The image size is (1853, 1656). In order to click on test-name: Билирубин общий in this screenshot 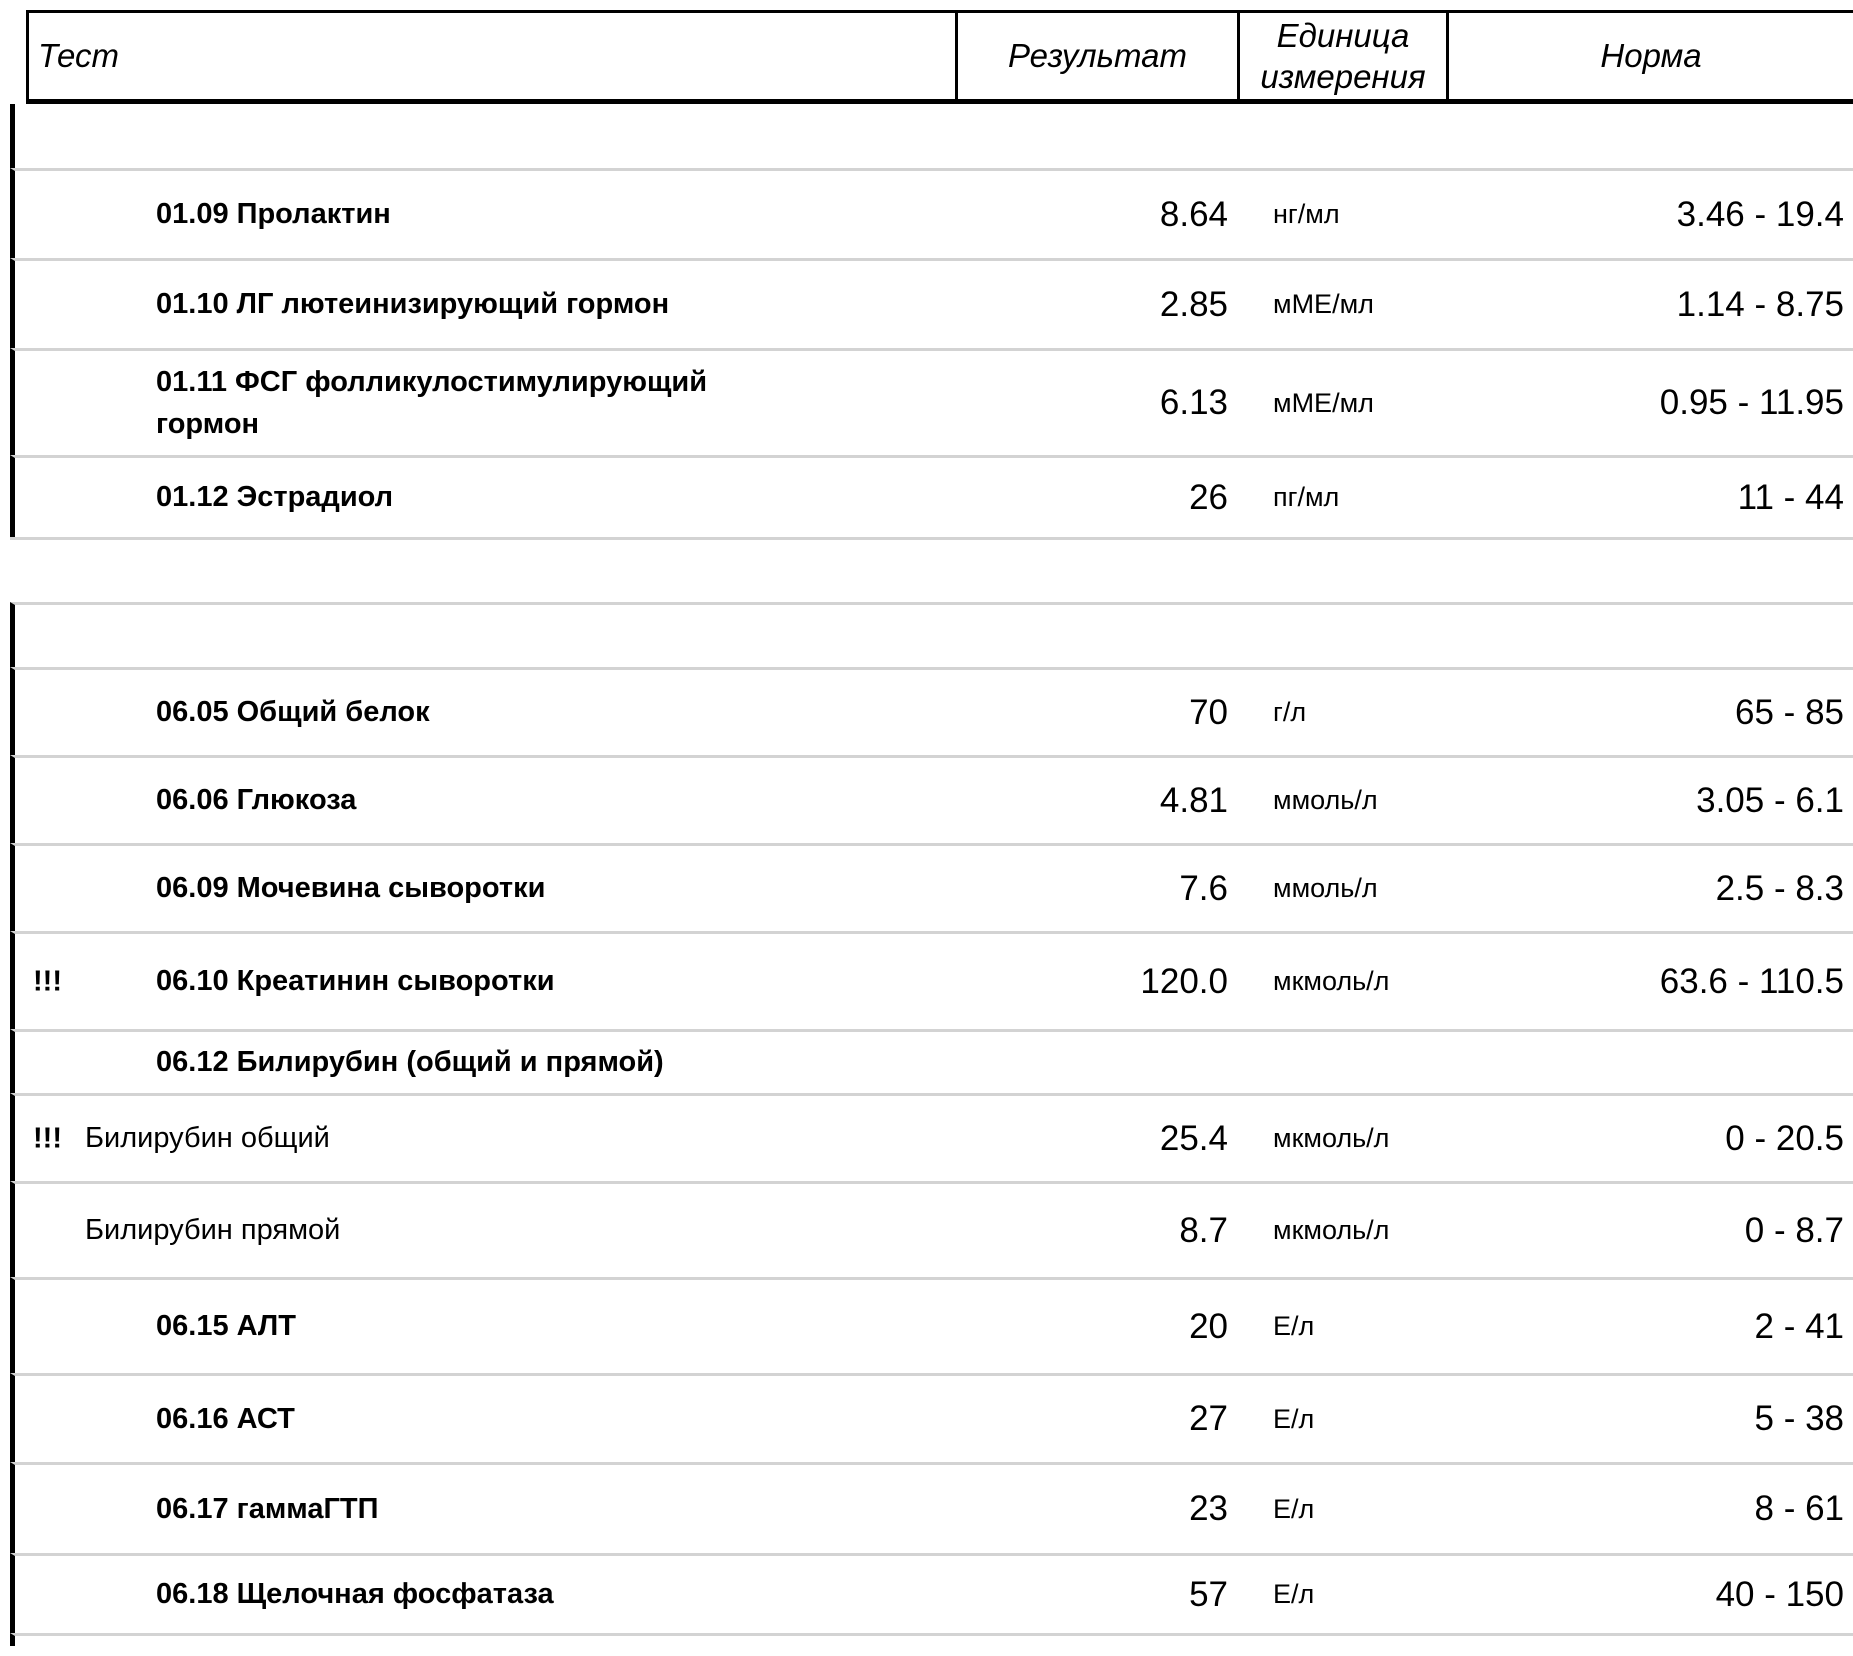, I will do `click(207, 1138)`.